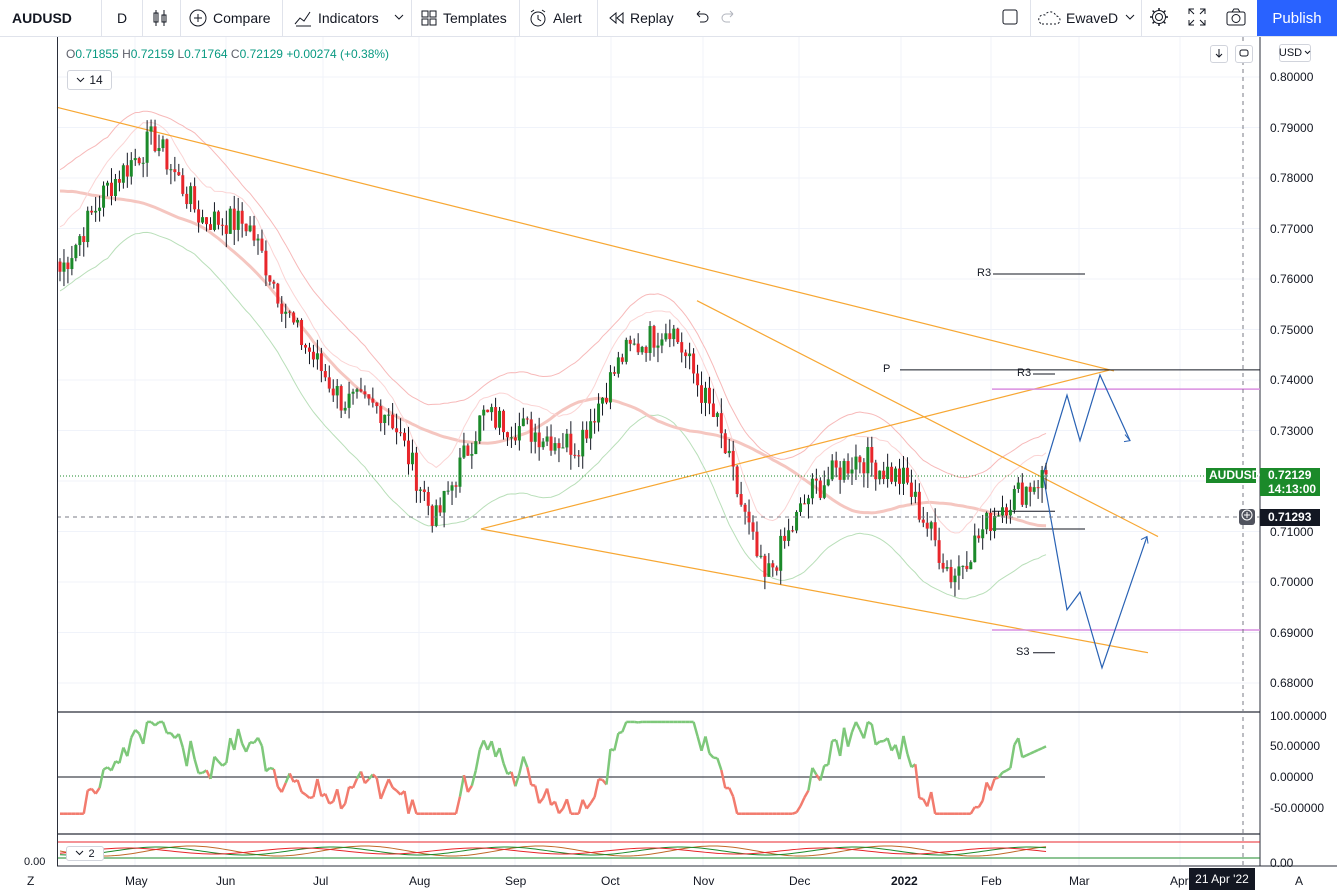  What do you see at coordinates (1299, 881) in the screenshot?
I see `auto-scale-button: A` at bounding box center [1299, 881].